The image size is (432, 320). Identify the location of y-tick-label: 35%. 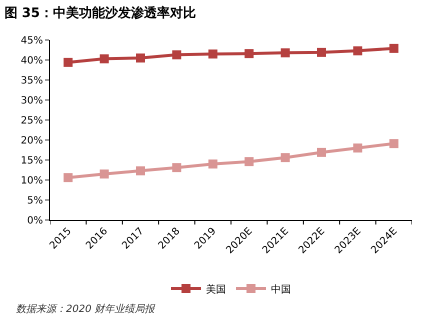
(31, 81).